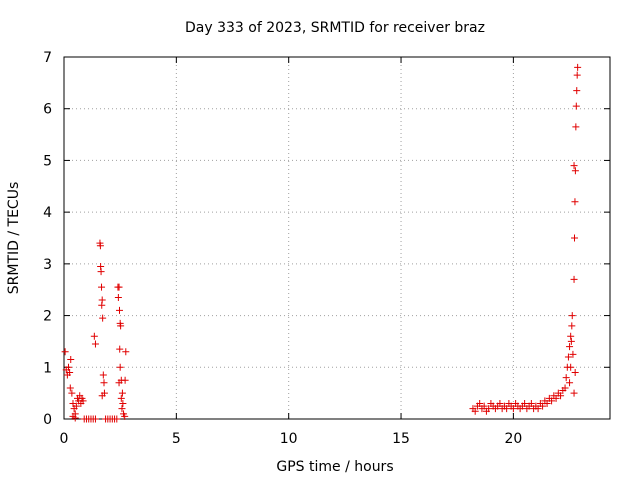 This screenshot has width=640, height=480. What do you see at coordinates (47, 239) in the screenshot?
I see `y-tick-labels: 0 1 2 3 4 5 6 7` at bounding box center [47, 239].